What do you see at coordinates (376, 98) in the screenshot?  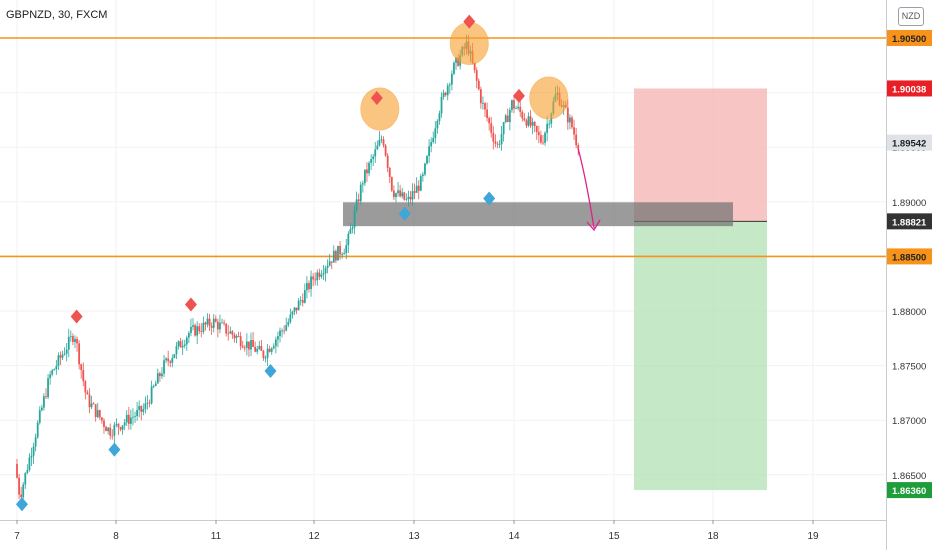 I see `top-marker-icon` at bounding box center [376, 98].